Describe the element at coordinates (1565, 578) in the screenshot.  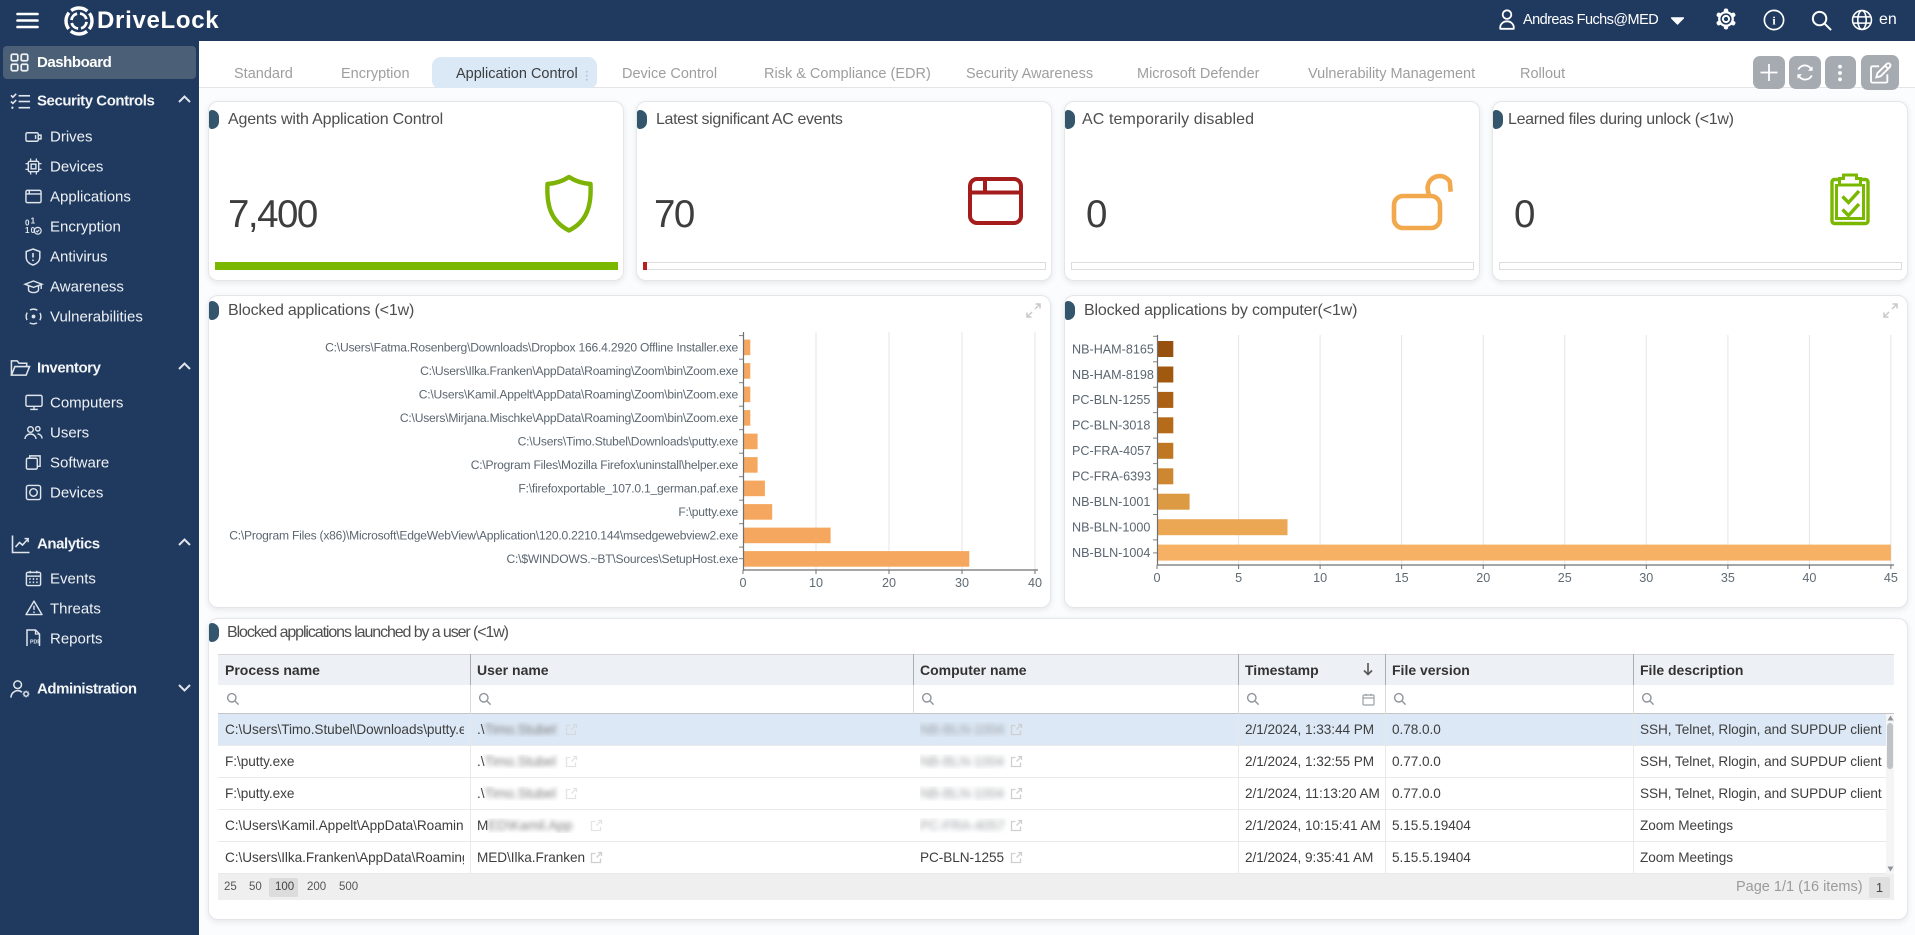
I see `svg-text: 25` at that location.